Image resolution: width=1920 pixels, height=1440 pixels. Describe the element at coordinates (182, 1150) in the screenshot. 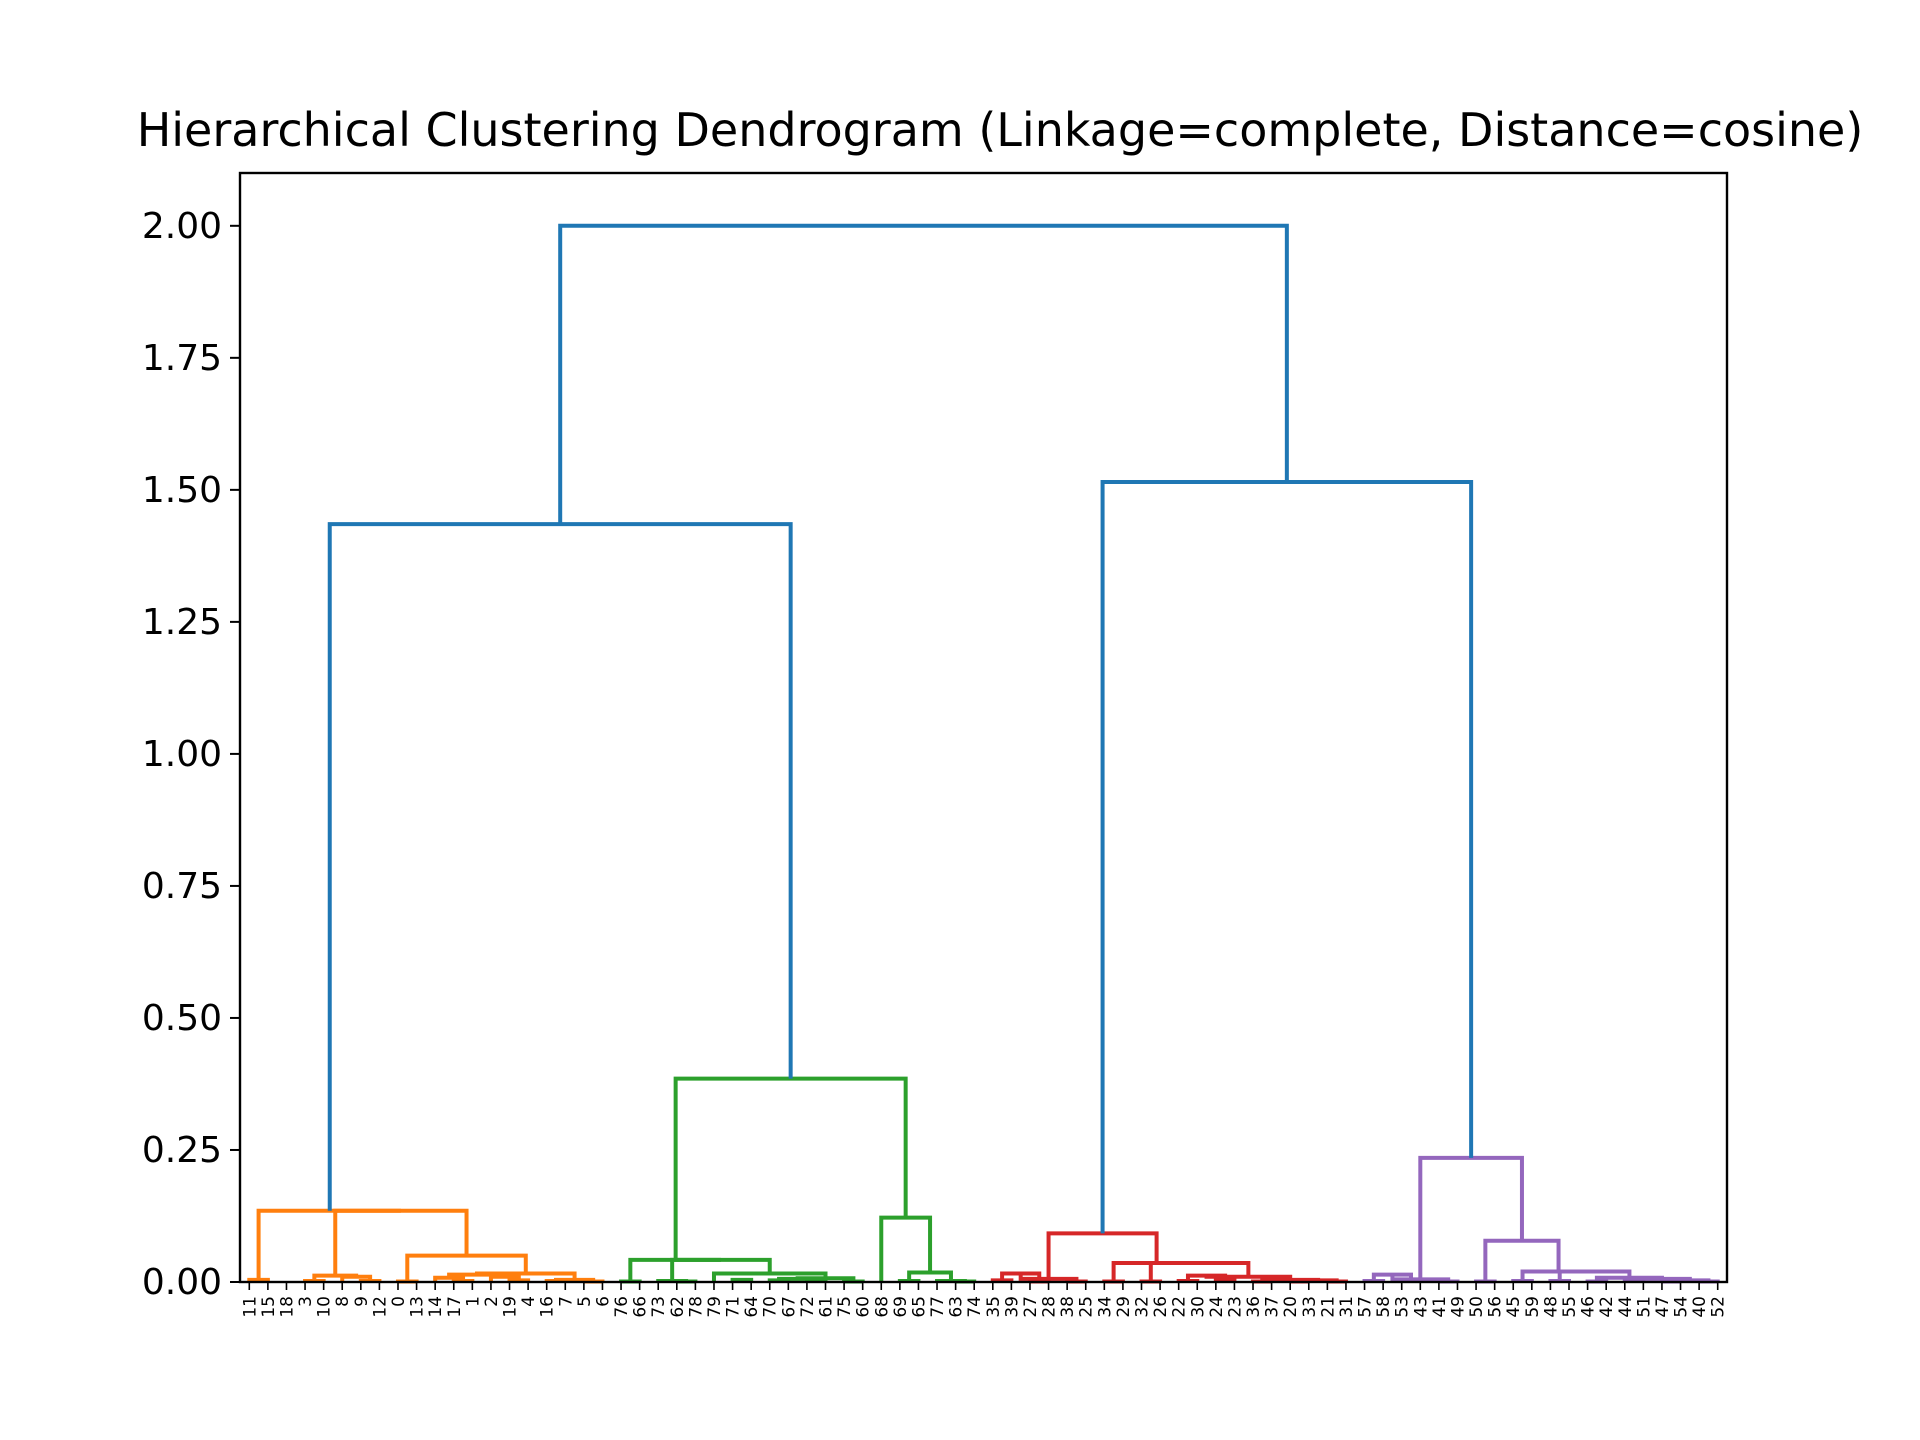

I see `y-tick-label-1: 0.25` at that location.